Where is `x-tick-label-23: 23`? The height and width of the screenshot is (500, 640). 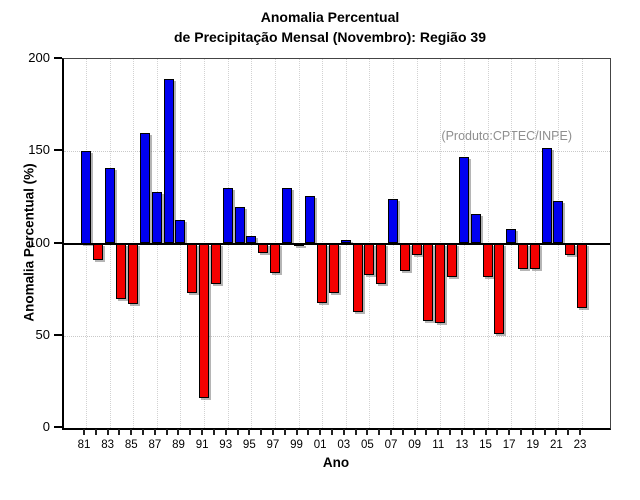
x-tick-label-23: 23 is located at coordinates (580, 445).